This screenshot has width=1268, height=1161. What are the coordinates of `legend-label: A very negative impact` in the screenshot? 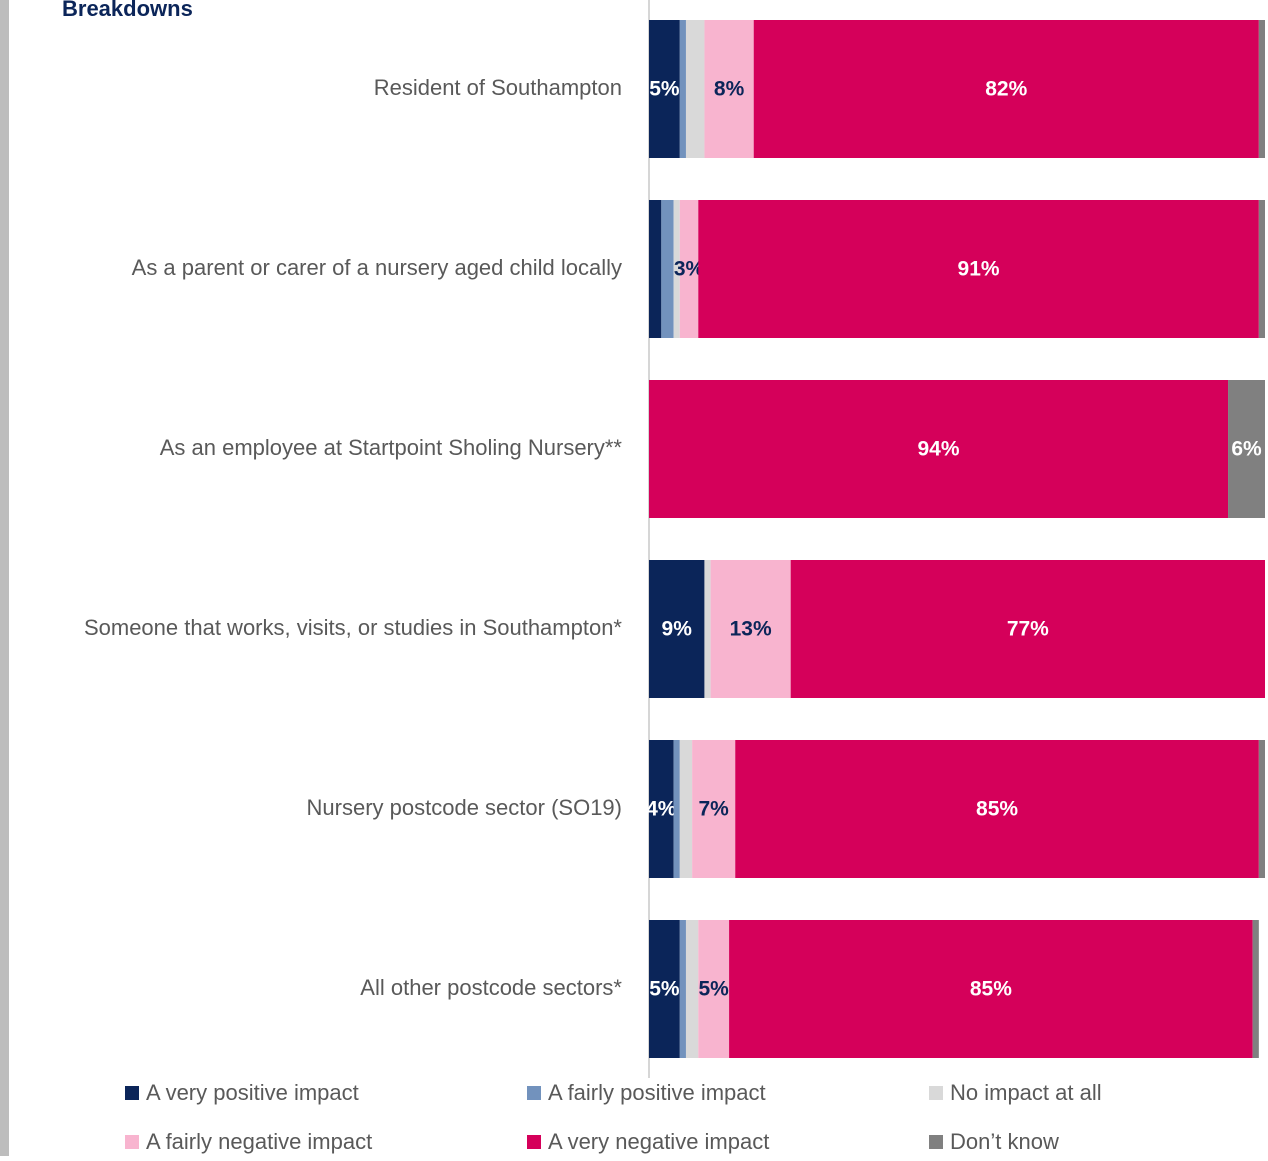 It's located at (658, 1141).